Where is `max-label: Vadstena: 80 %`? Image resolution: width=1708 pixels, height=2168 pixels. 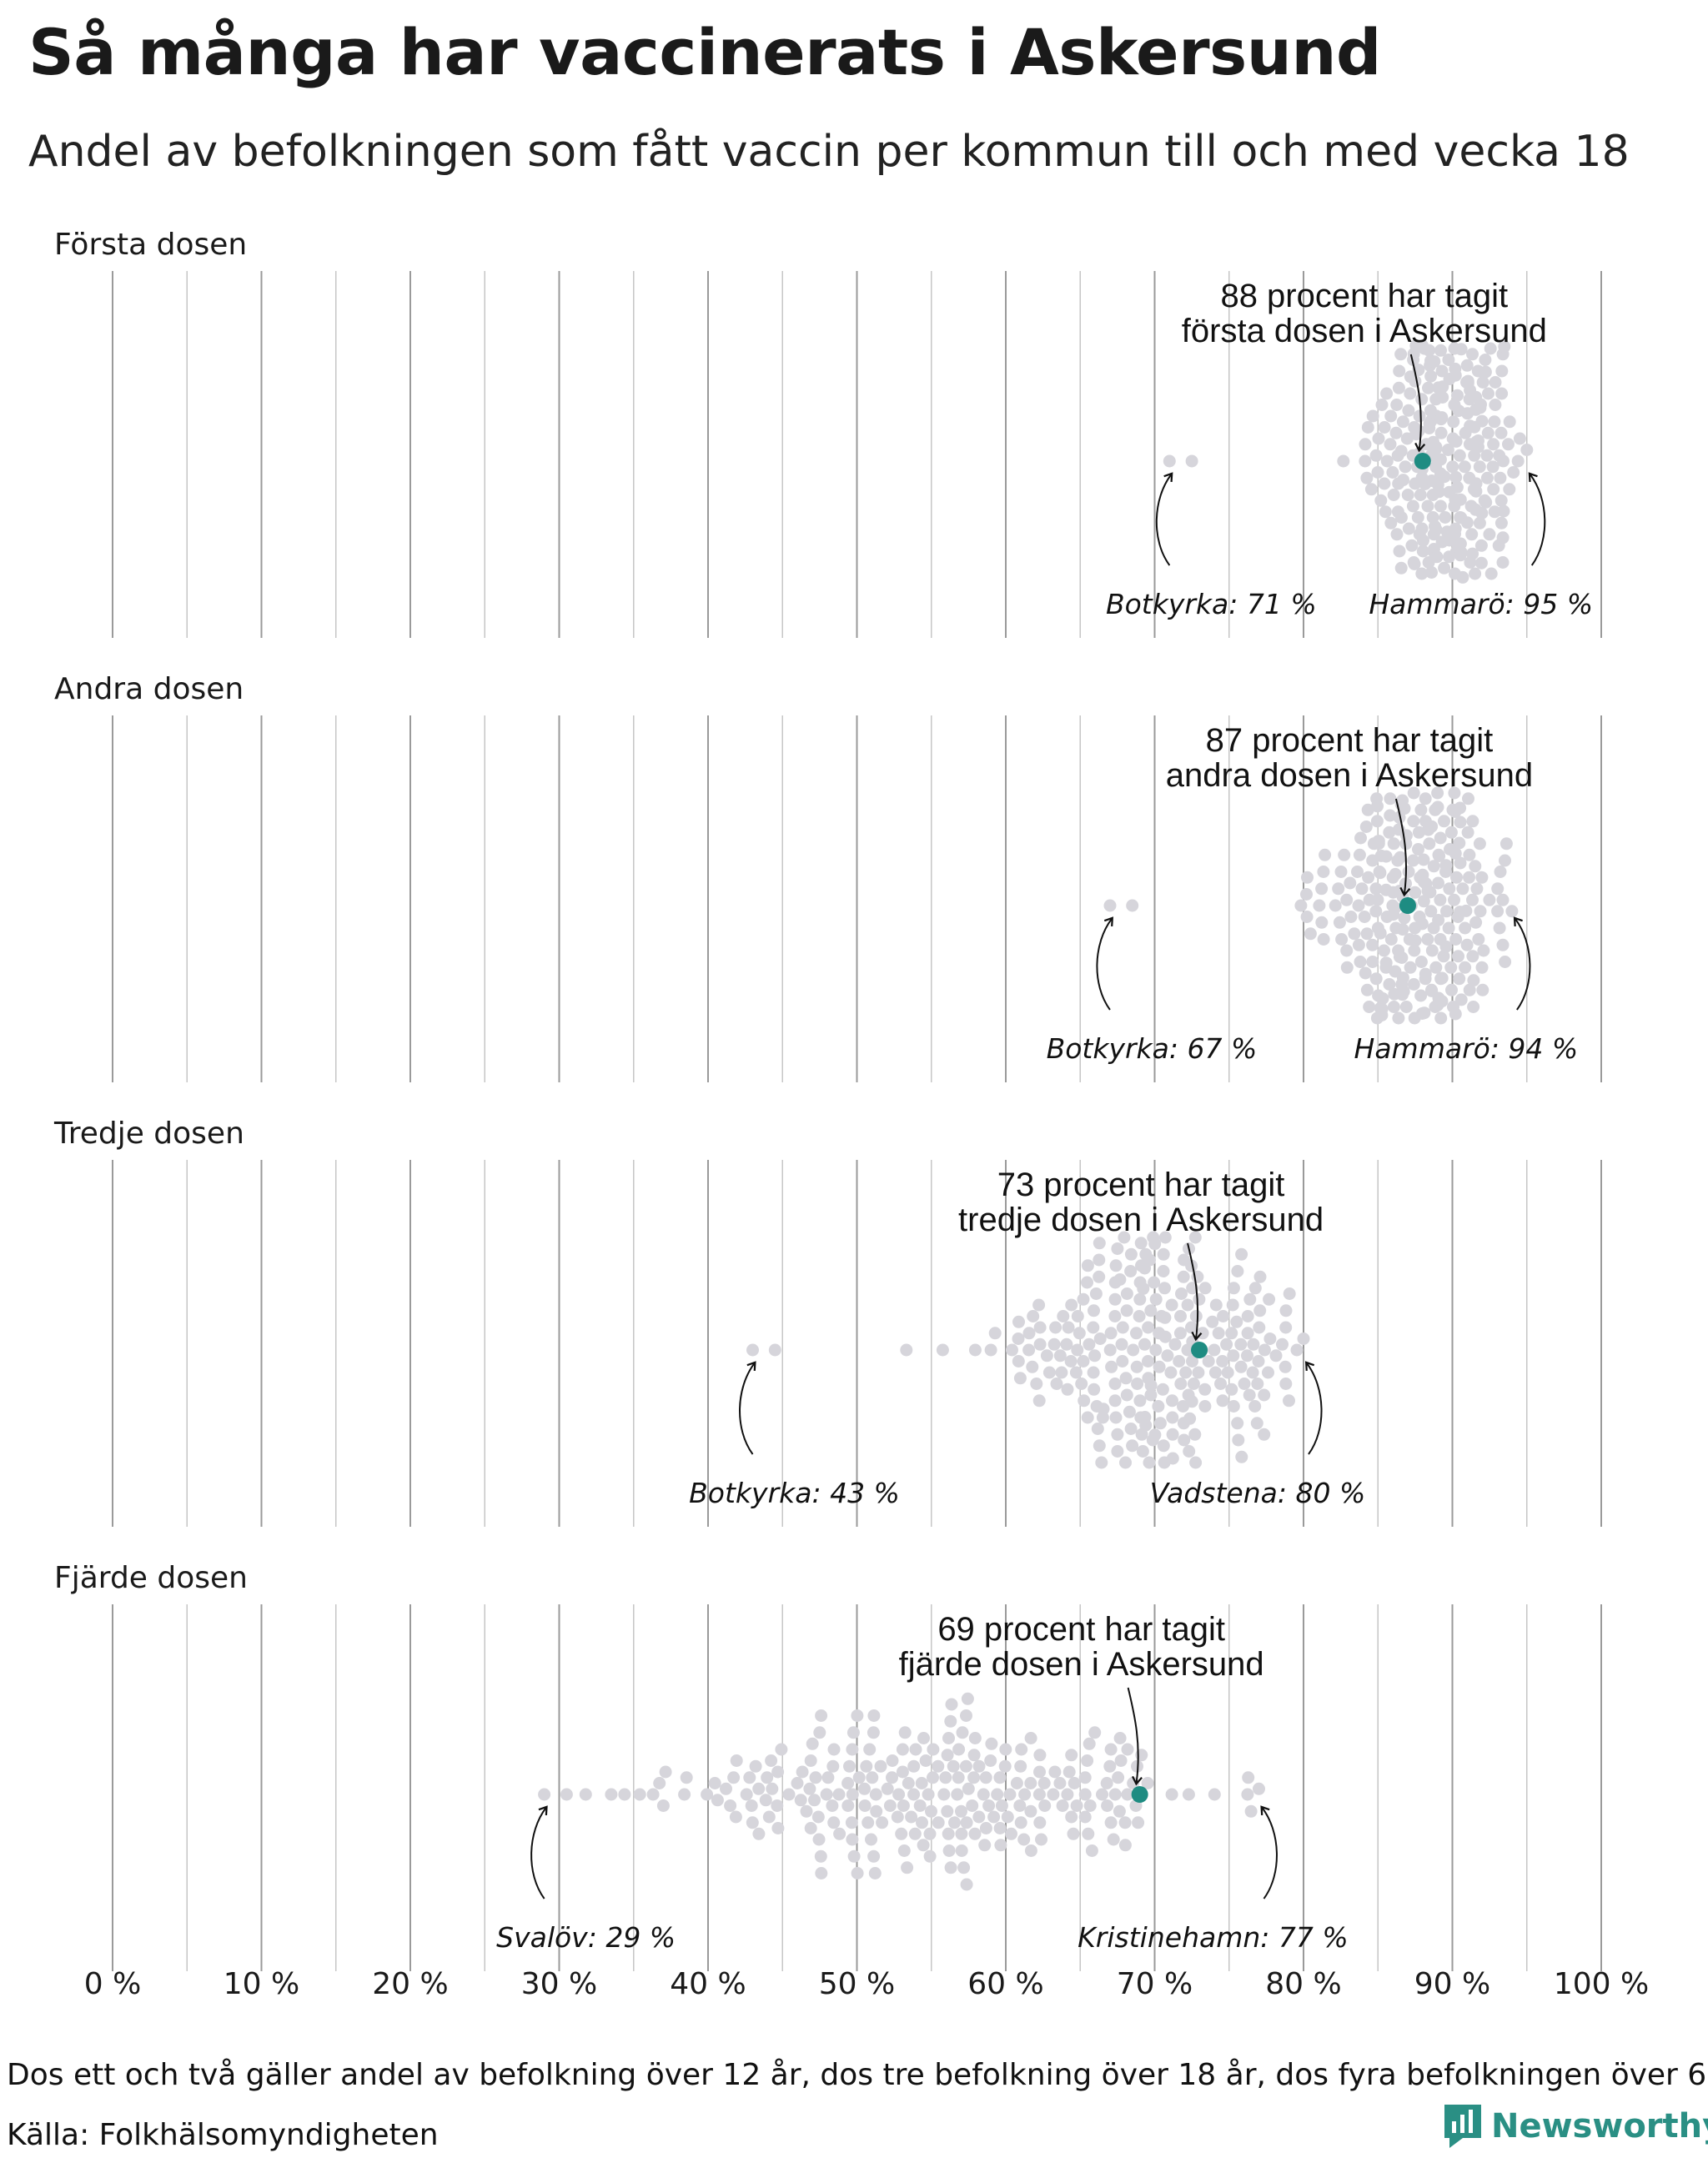
max-label: Vadstena: 80 % is located at coordinates (1258, 1493).